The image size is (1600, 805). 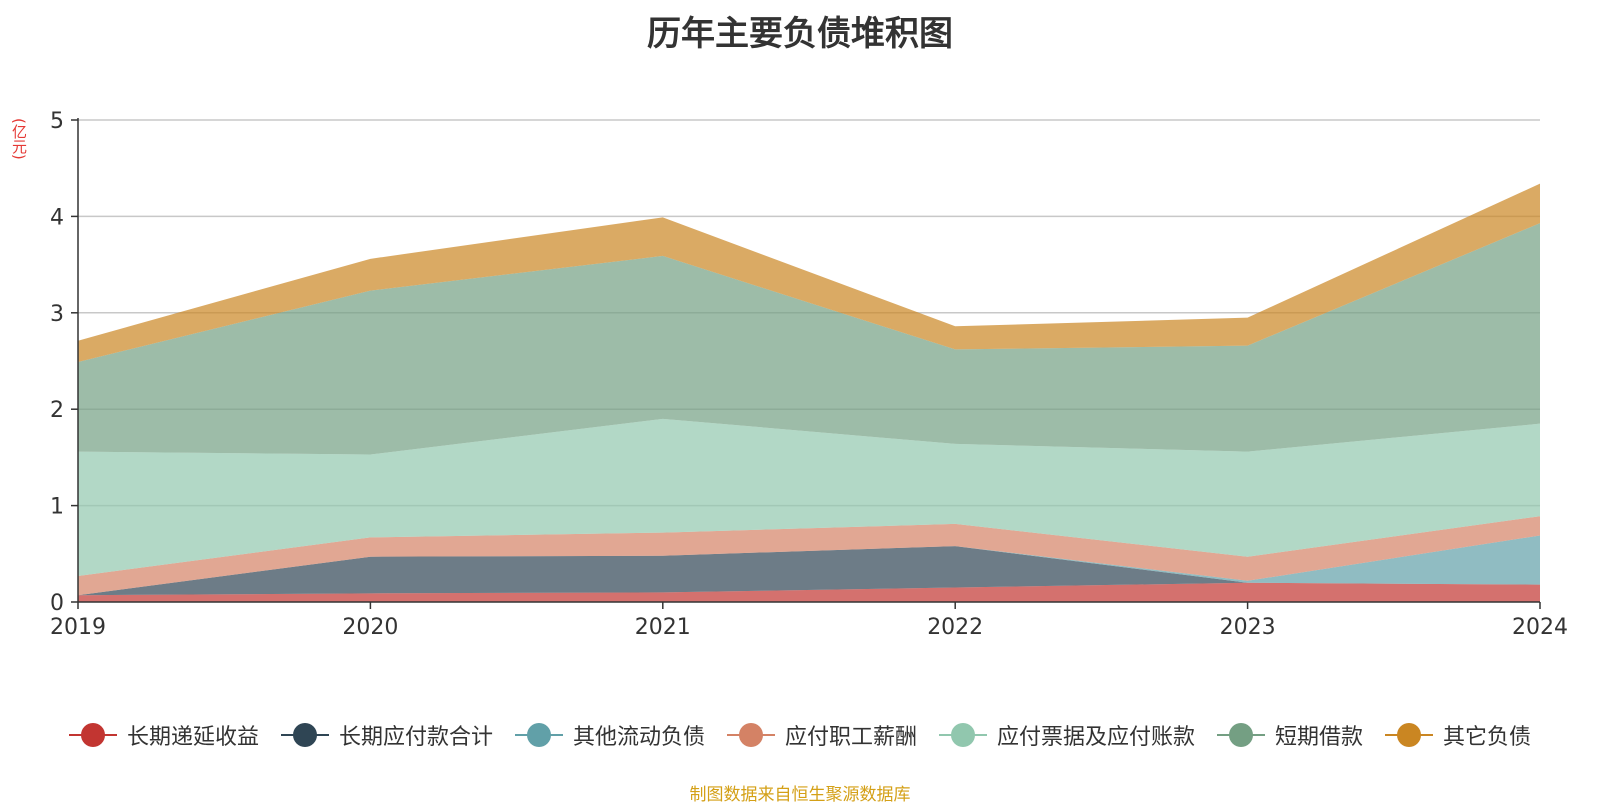 What do you see at coordinates (78, 627) in the screenshot?
I see `x-tick-label: 2019` at bounding box center [78, 627].